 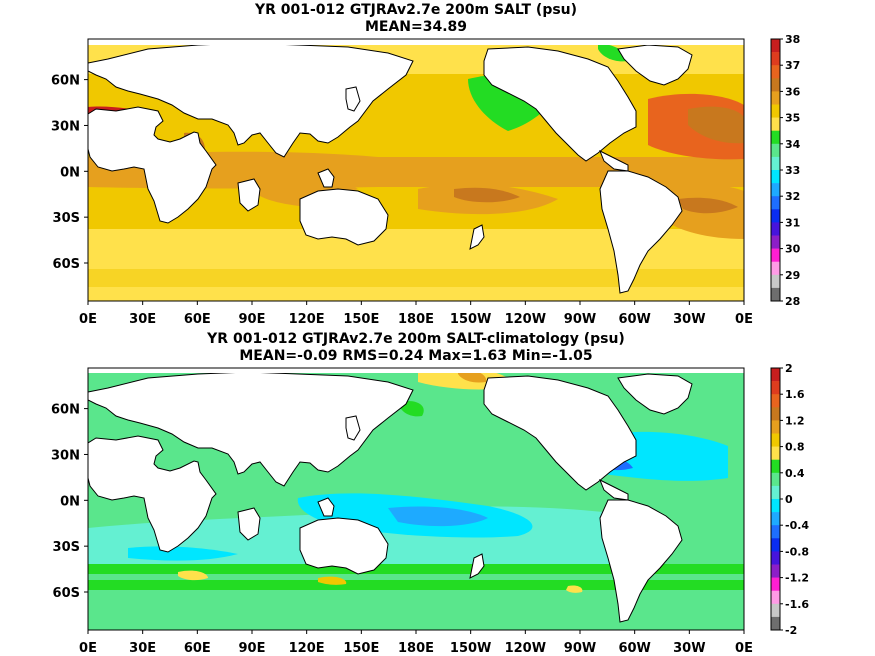 What do you see at coordinates (793, 91) in the screenshot?
I see `top-colorbar-label: 36` at bounding box center [793, 91].